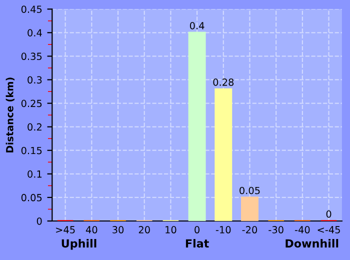 This screenshot has height=260, width=350. Describe the element at coordinates (31, 56) in the screenshot. I see `y-tick-label: 0.35` at that location.